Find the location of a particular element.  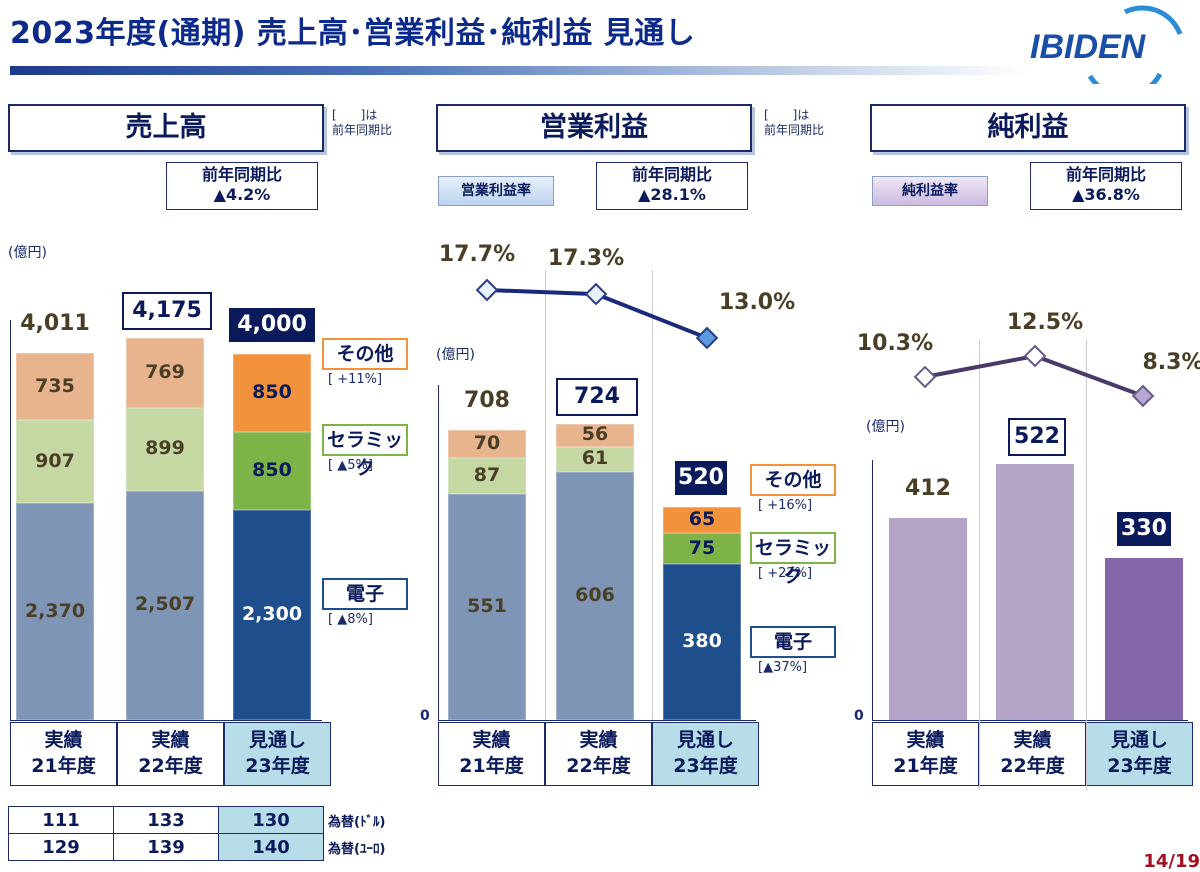

operating-segment-label: 70 is located at coordinates (487, 443).